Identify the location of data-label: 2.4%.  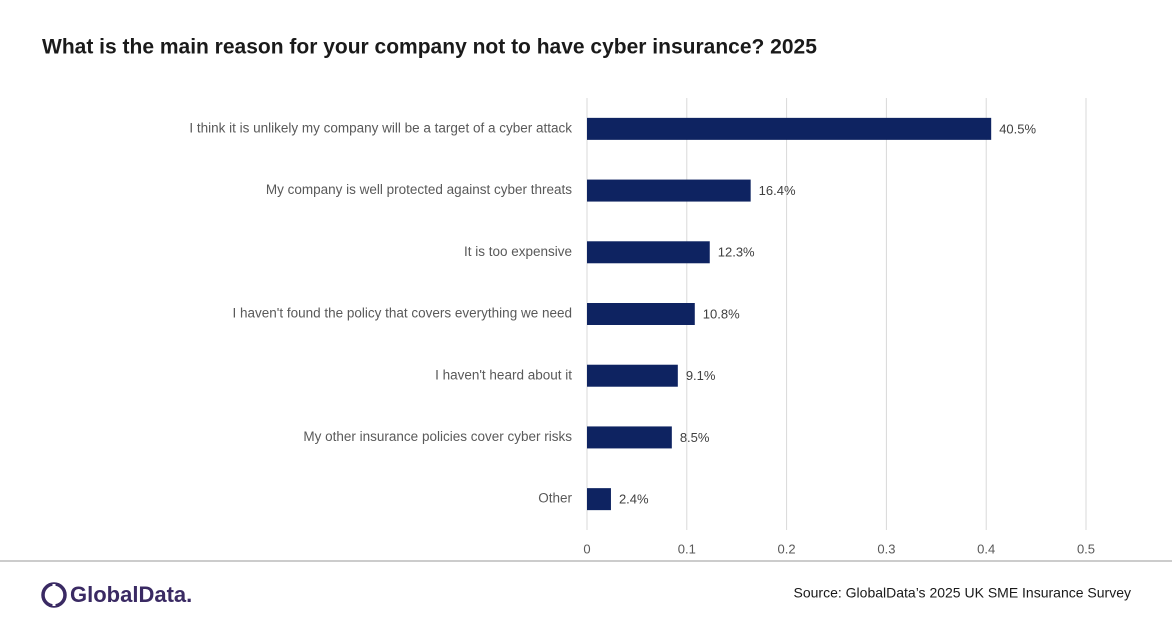
(634, 499).